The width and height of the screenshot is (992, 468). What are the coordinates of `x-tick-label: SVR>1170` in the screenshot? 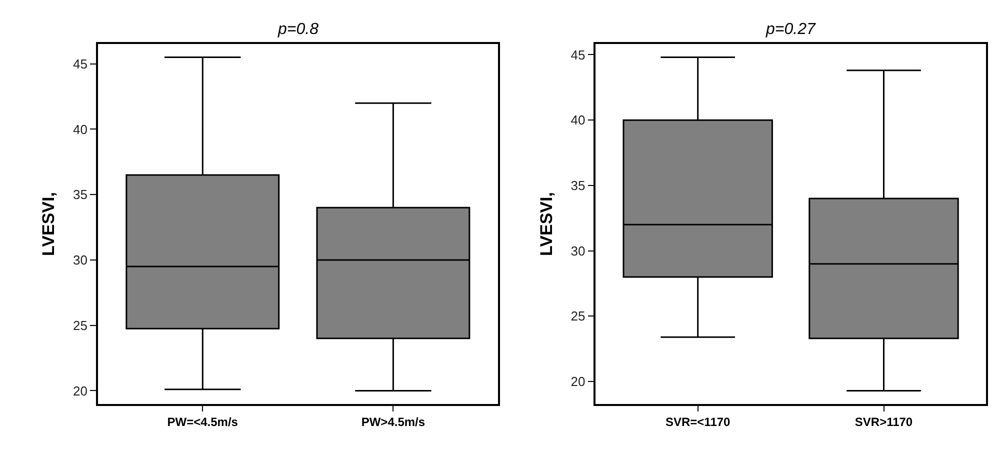 It's located at (883, 421).